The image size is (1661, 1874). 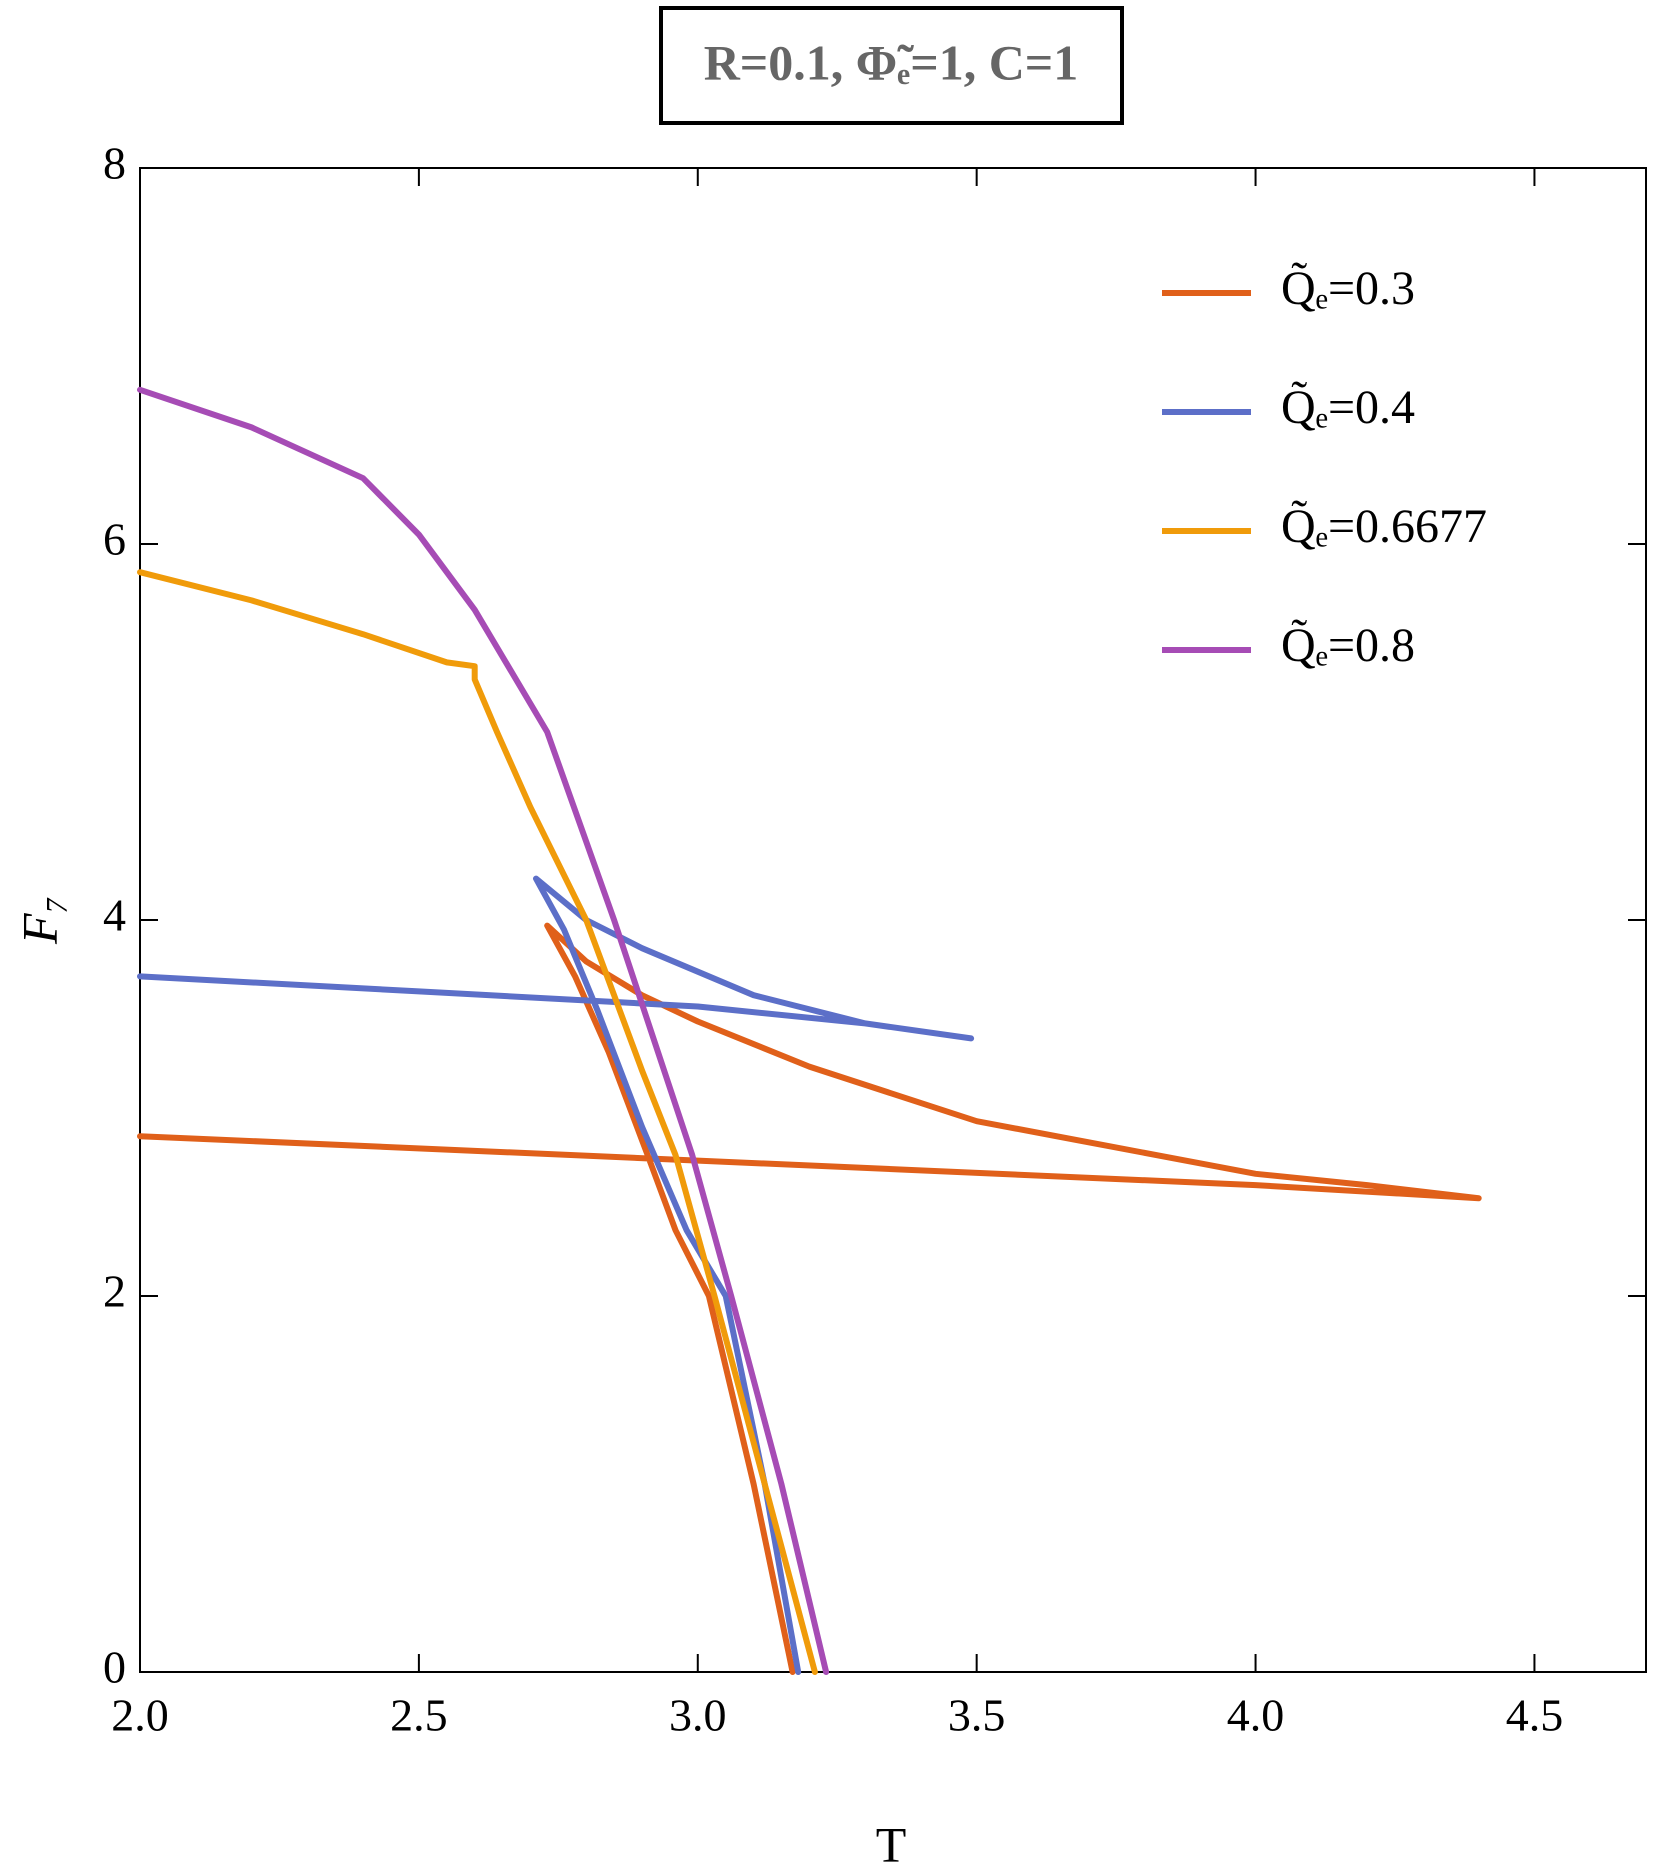 I want to click on x-tick-label: 3.0, so click(x=698, y=1715).